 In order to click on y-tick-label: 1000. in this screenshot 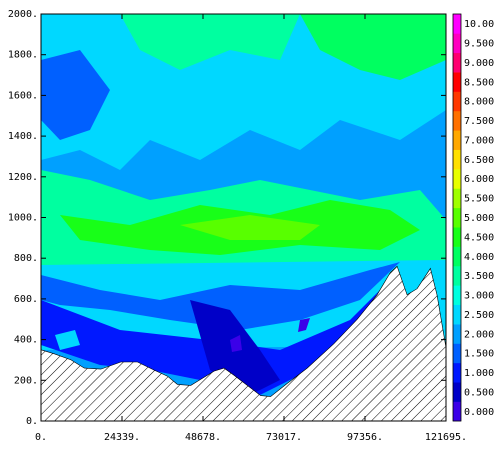, I will do `click(23, 218)`.